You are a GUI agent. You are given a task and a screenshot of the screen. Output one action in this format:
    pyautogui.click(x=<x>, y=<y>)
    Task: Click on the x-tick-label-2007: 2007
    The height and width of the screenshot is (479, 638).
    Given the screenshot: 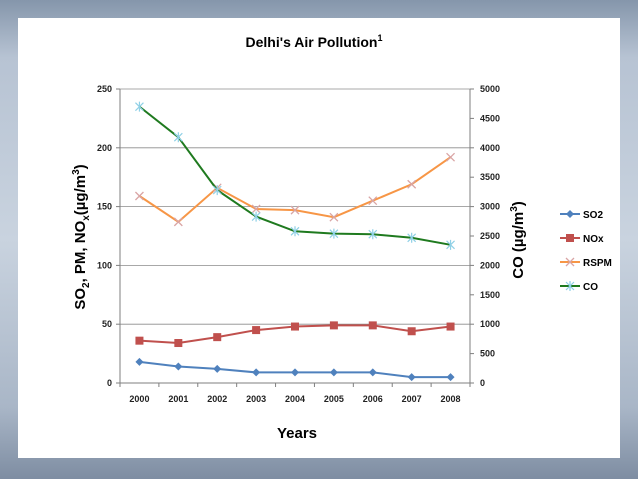 What is the action you would take?
    pyautogui.click(x=412, y=399)
    